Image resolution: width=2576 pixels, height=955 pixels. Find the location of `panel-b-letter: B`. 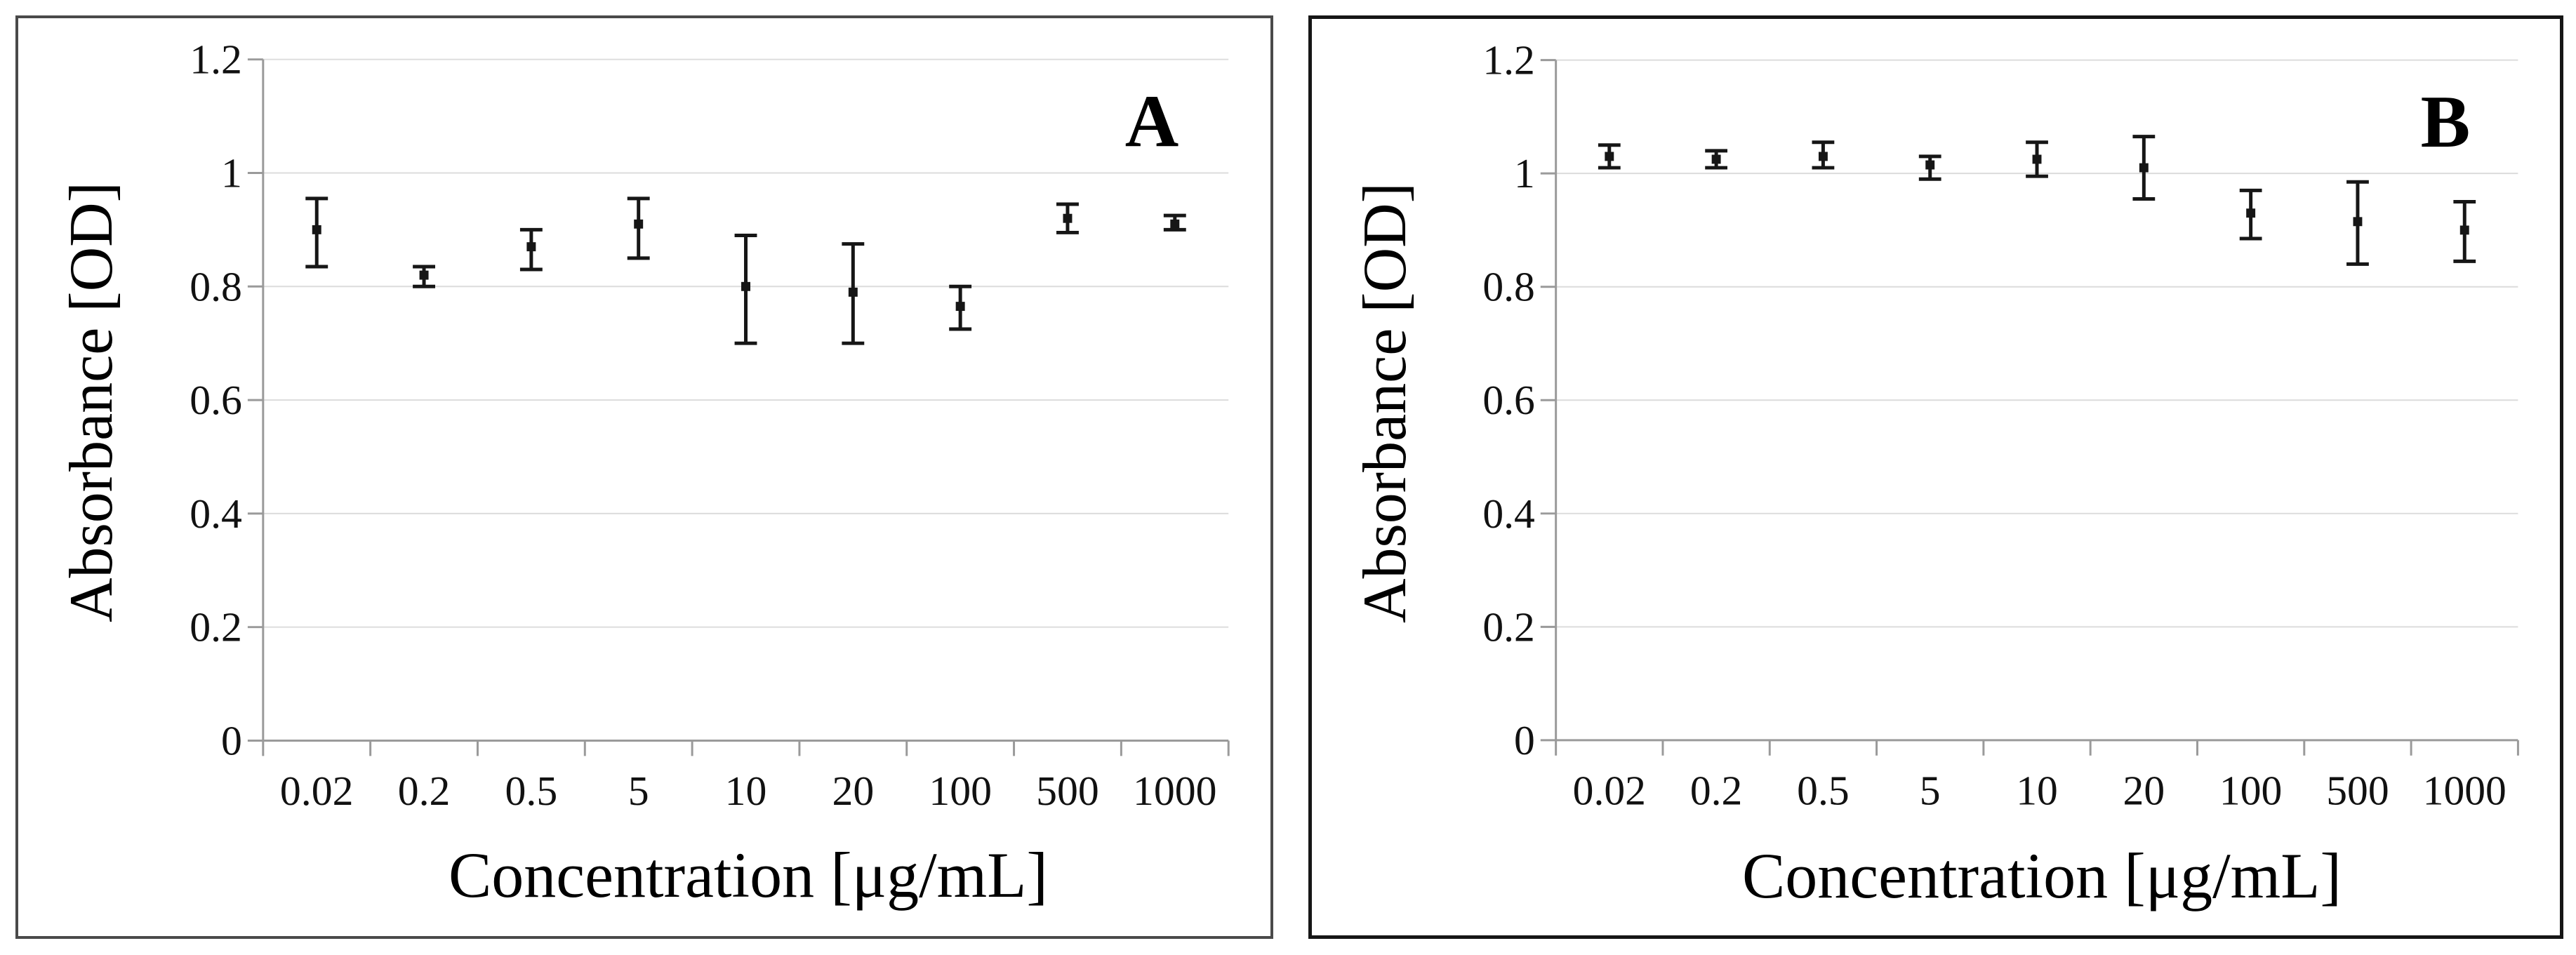

panel-b-letter: B is located at coordinates (2445, 122).